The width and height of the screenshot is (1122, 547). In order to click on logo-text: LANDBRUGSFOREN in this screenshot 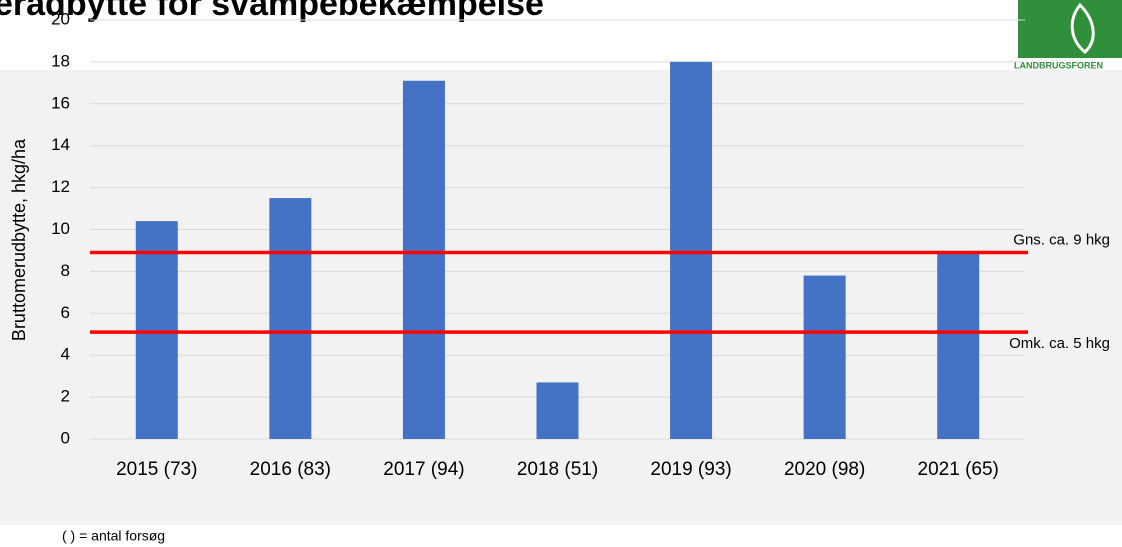, I will do `click(1058, 65)`.